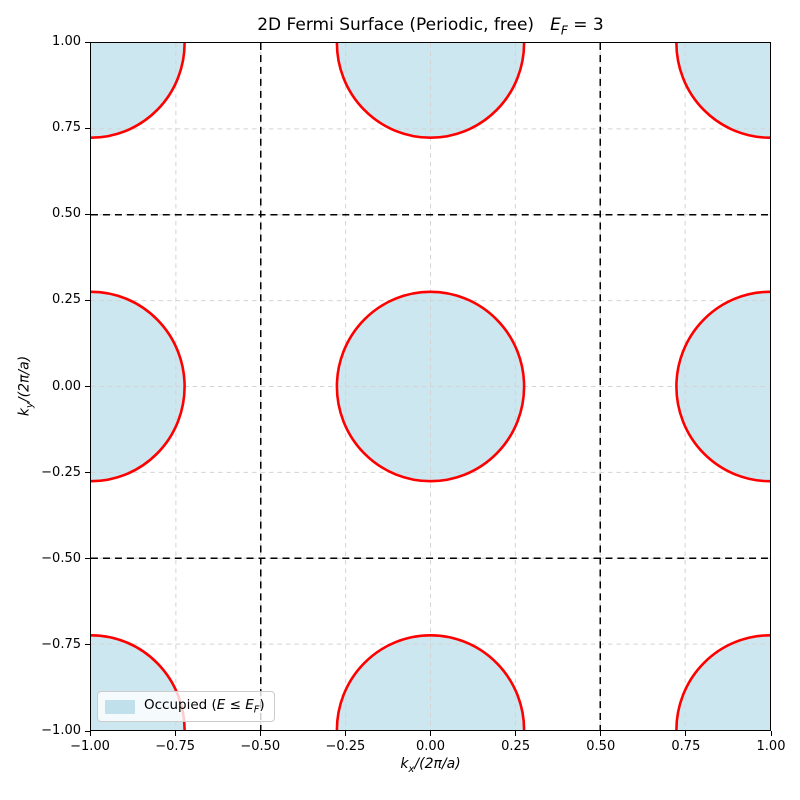 The image size is (800, 800). I want to click on x-tick-label: −1.00, so click(90, 746).